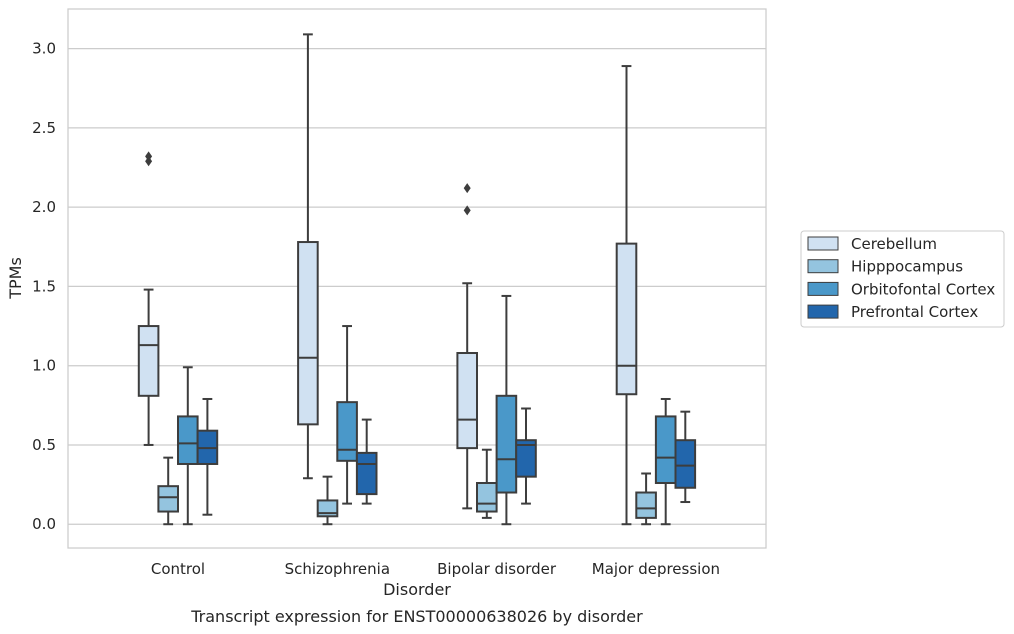  Describe the element at coordinates (44, 524) in the screenshot. I see `y-tick-label: 0.0` at that location.